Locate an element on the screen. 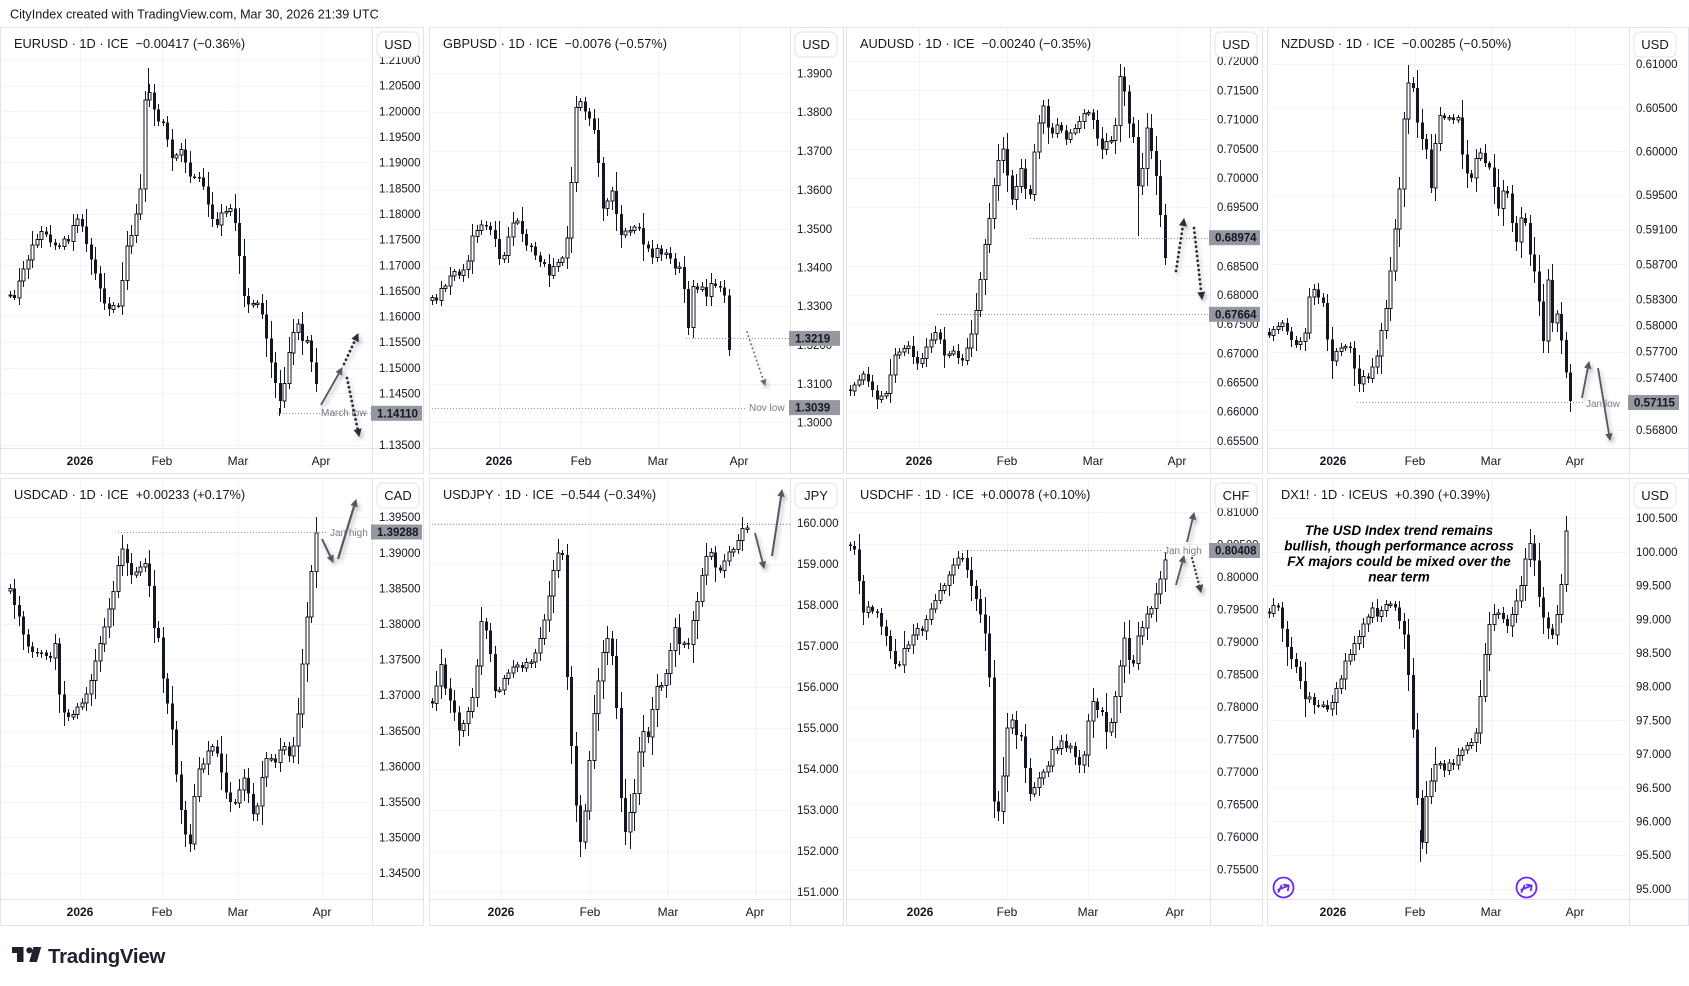 Image resolution: width=1689 pixels, height=986 pixels. svg-text: 1.39288 is located at coordinates (398, 533).